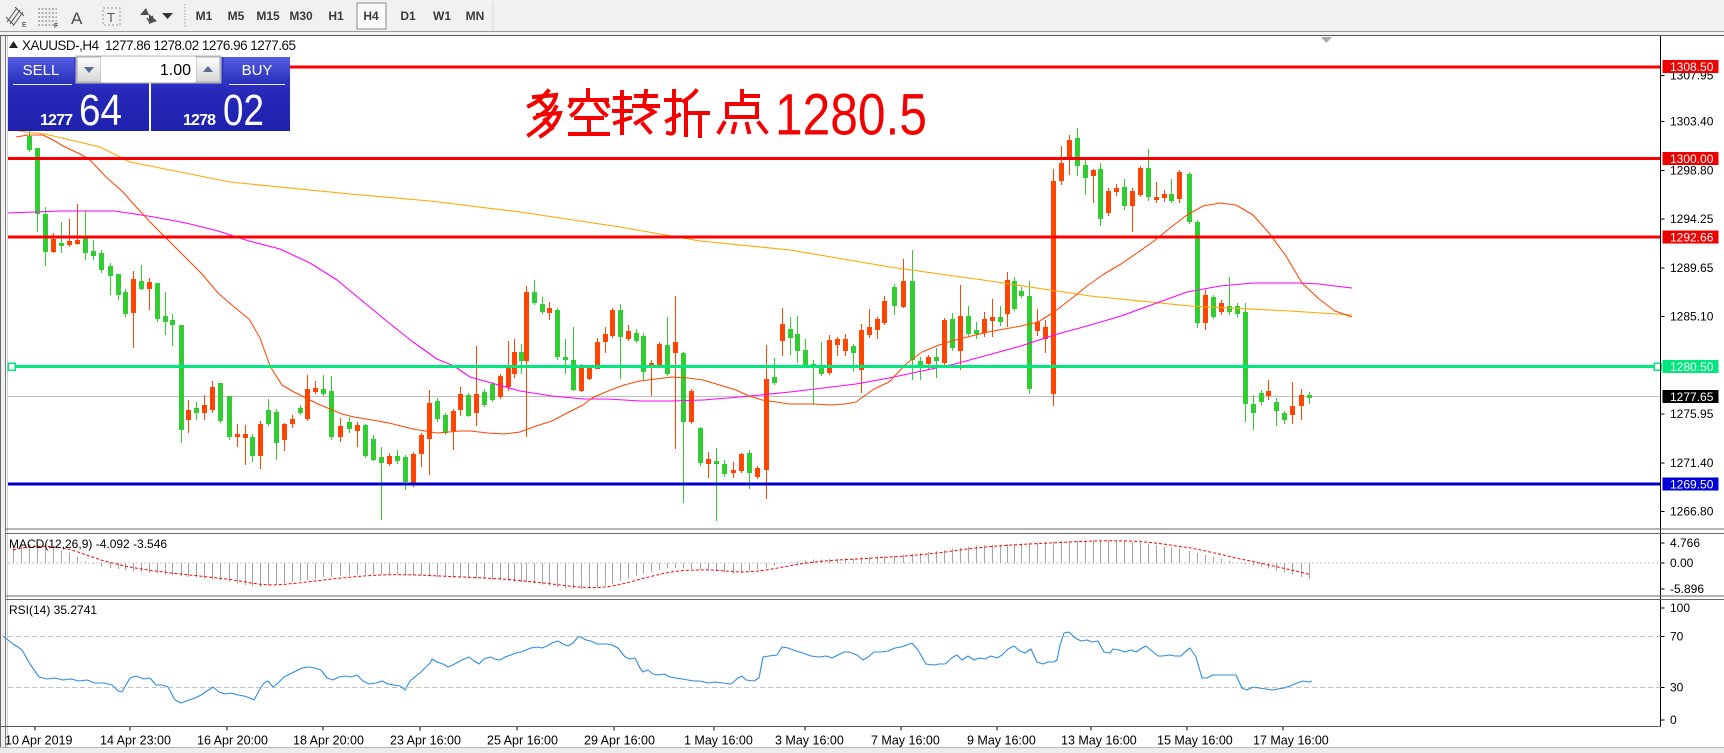 The width and height of the screenshot is (1724, 753). Describe the element at coordinates (268, 16) in the screenshot. I see `svg-text: M15` at that location.